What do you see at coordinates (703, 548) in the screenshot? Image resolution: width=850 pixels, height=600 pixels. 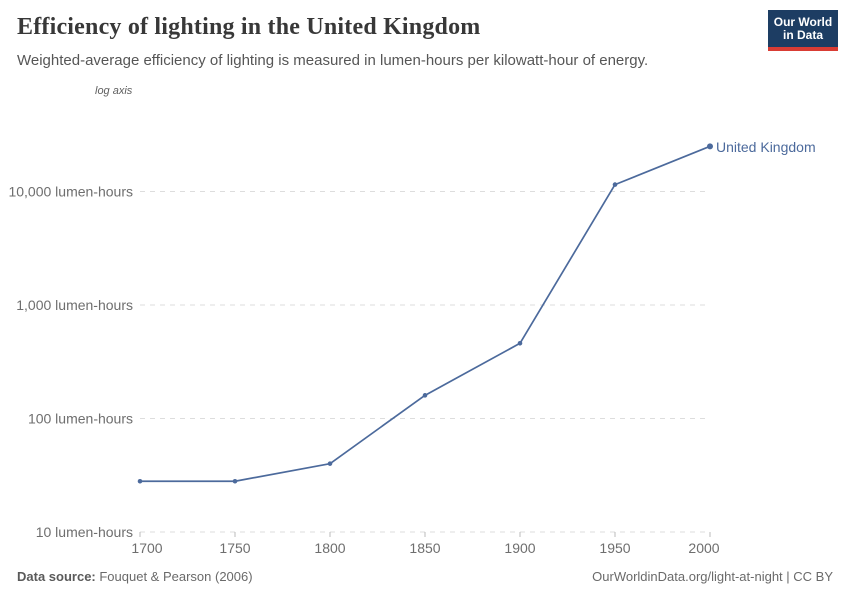 I see `x-tick-label: 2000` at bounding box center [703, 548].